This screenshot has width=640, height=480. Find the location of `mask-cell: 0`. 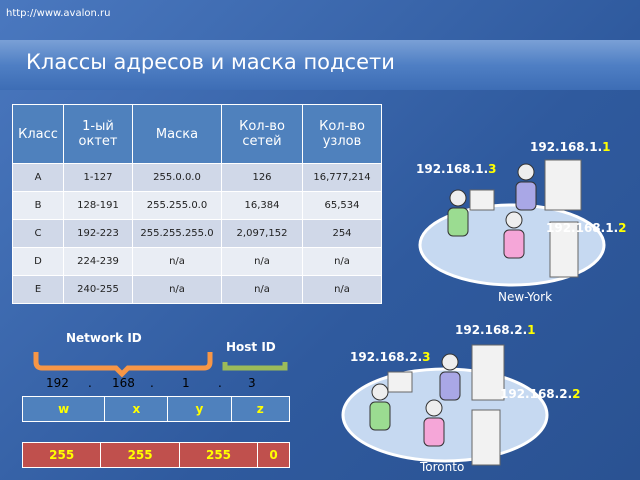

mask-cell: 0 is located at coordinates (273, 455).